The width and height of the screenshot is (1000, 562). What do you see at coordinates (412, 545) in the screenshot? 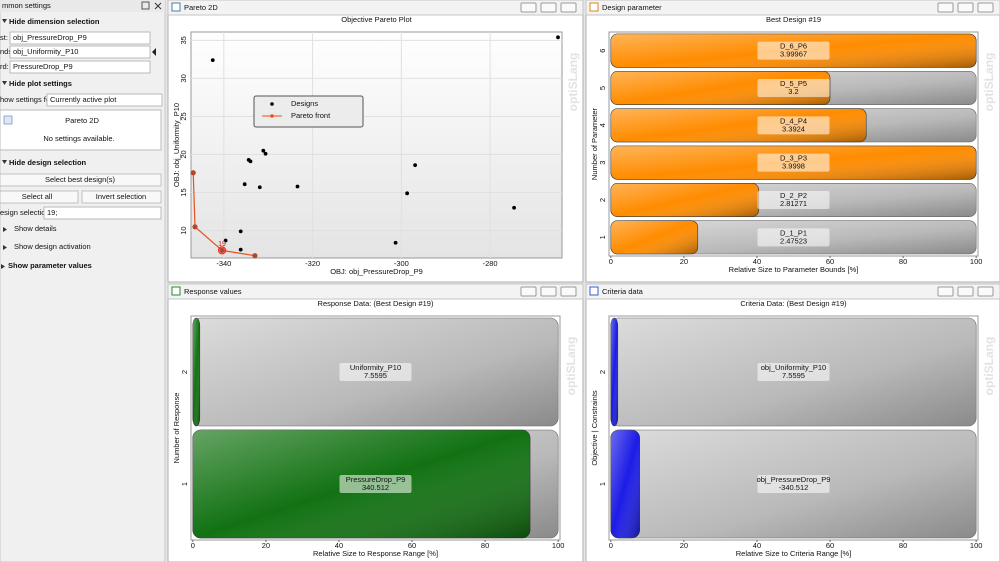
I see `x-tick-label: 60` at bounding box center [412, 545].